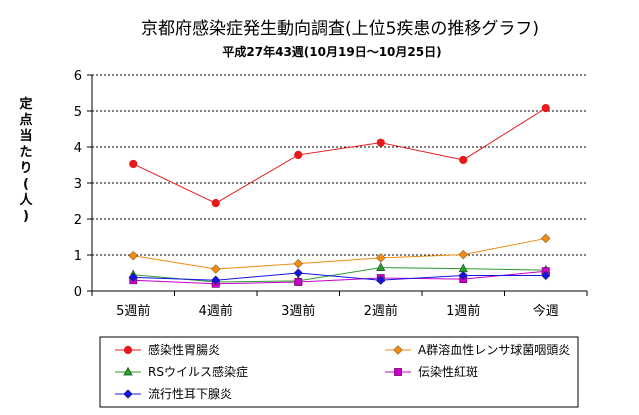  Describe the element at coordinates (494, 349) in the screenshot. I see `legend-label: A群溶血性レンサ球菌咽頭炎` at that location.